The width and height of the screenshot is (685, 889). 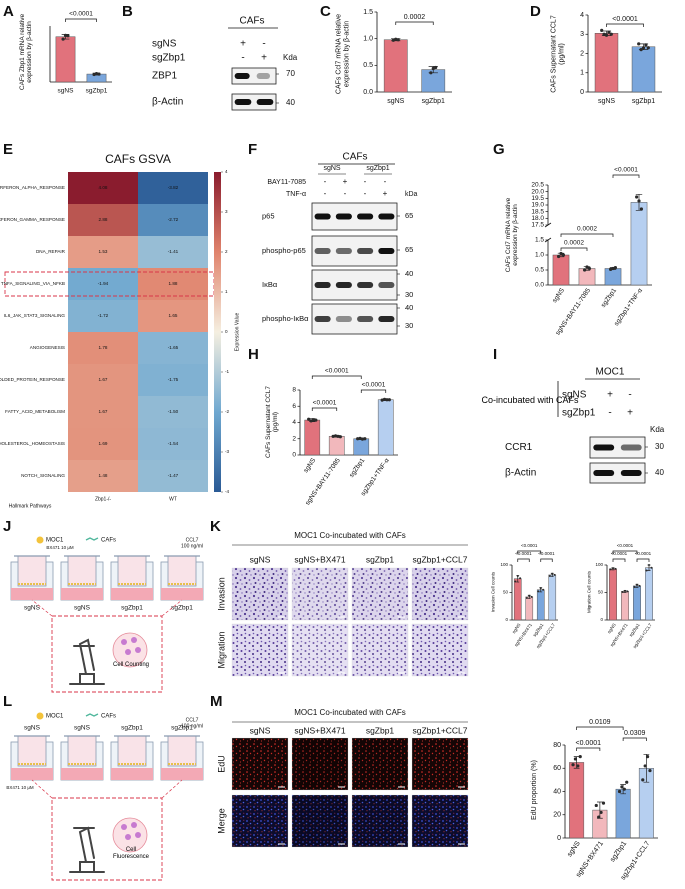 What do you see at coordinates (599, 564) in the screenshot?
I see `y-tick-label: 100` at bounding box center [599, 564].